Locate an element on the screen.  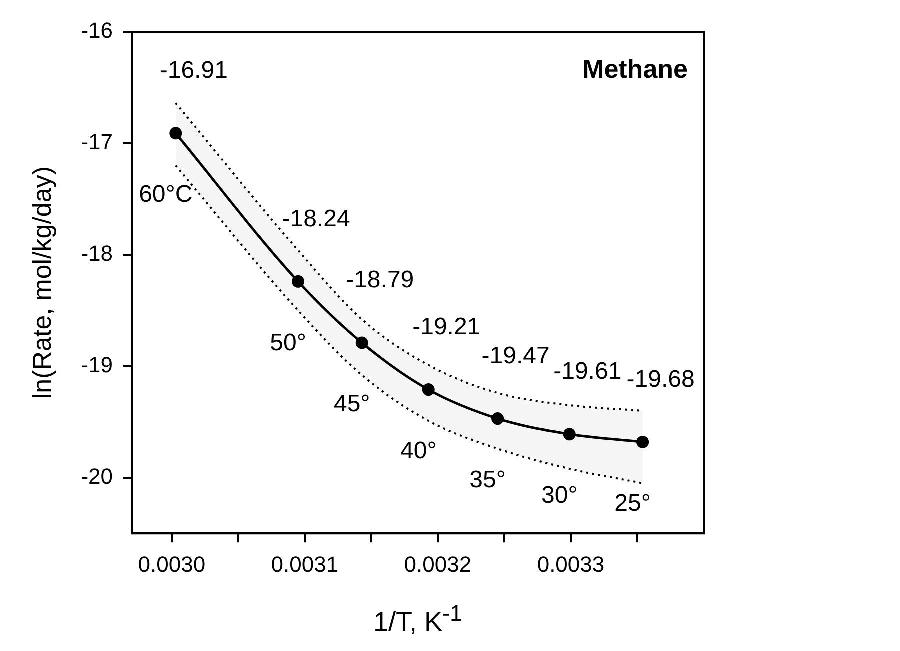
data-label: -19.47 is located at coordinates (516, 356).